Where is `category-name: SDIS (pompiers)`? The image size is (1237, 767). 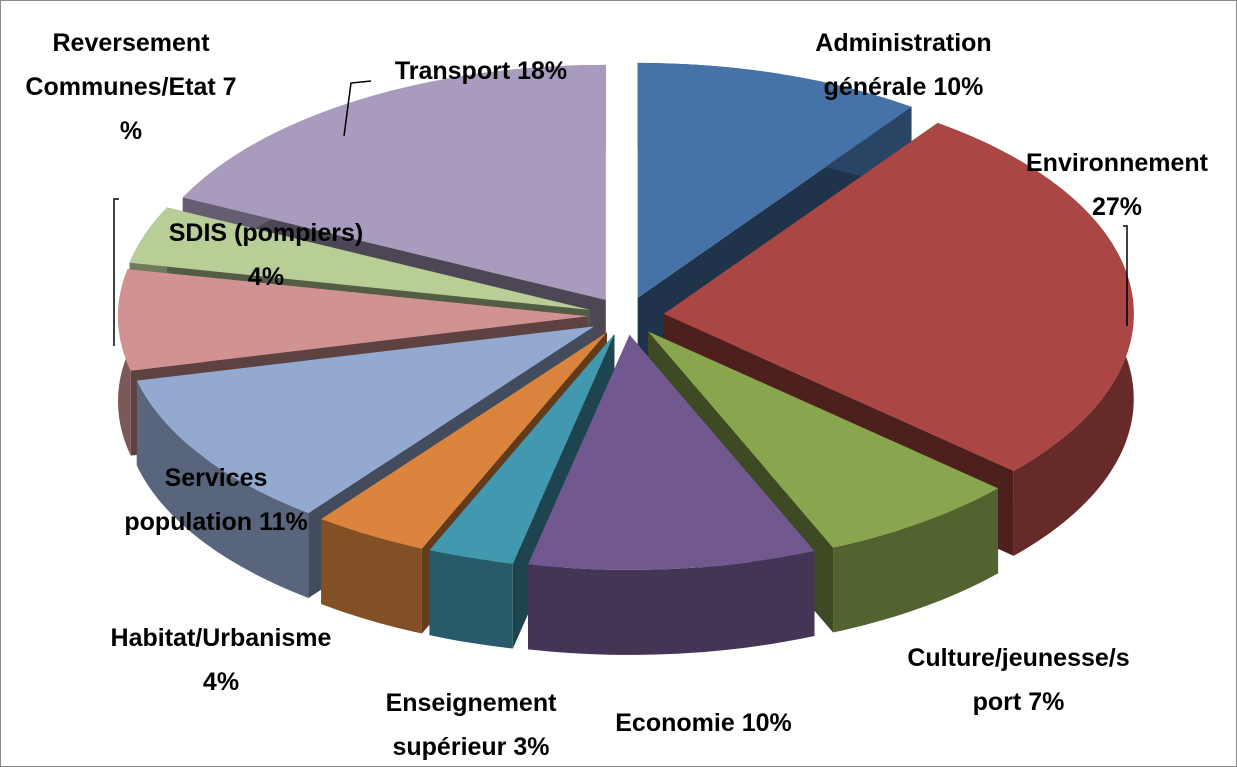 category-name: SDIS (pompiers) is located at coordinates (266, 233).